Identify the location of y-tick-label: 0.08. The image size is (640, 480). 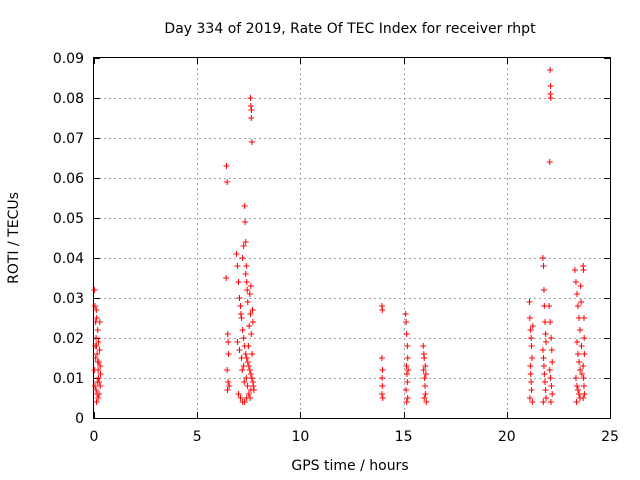
(68, 99).